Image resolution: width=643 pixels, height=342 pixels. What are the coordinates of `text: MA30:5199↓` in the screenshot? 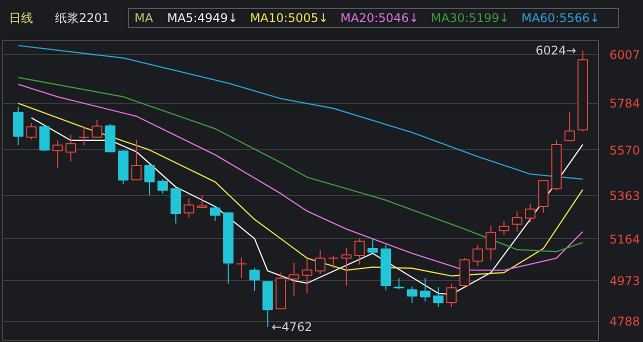 It's located at (470, 18).